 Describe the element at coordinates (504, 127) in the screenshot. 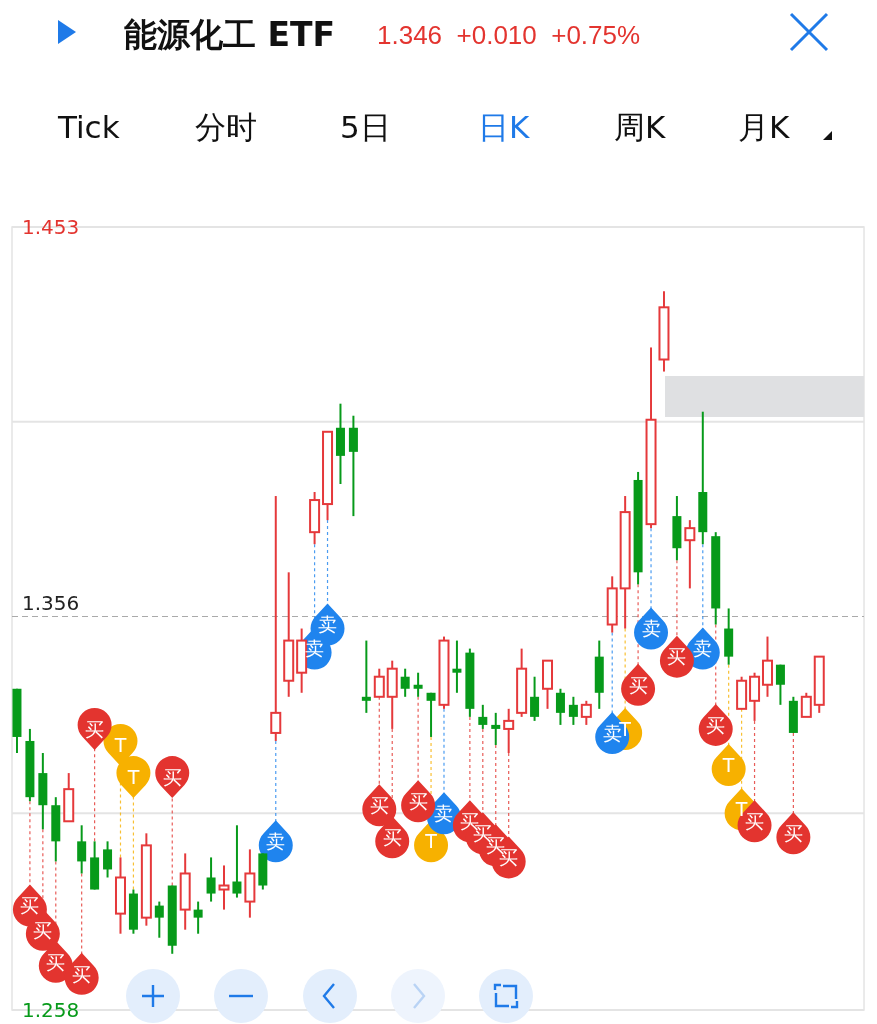

I see `text: 日K` at that location.